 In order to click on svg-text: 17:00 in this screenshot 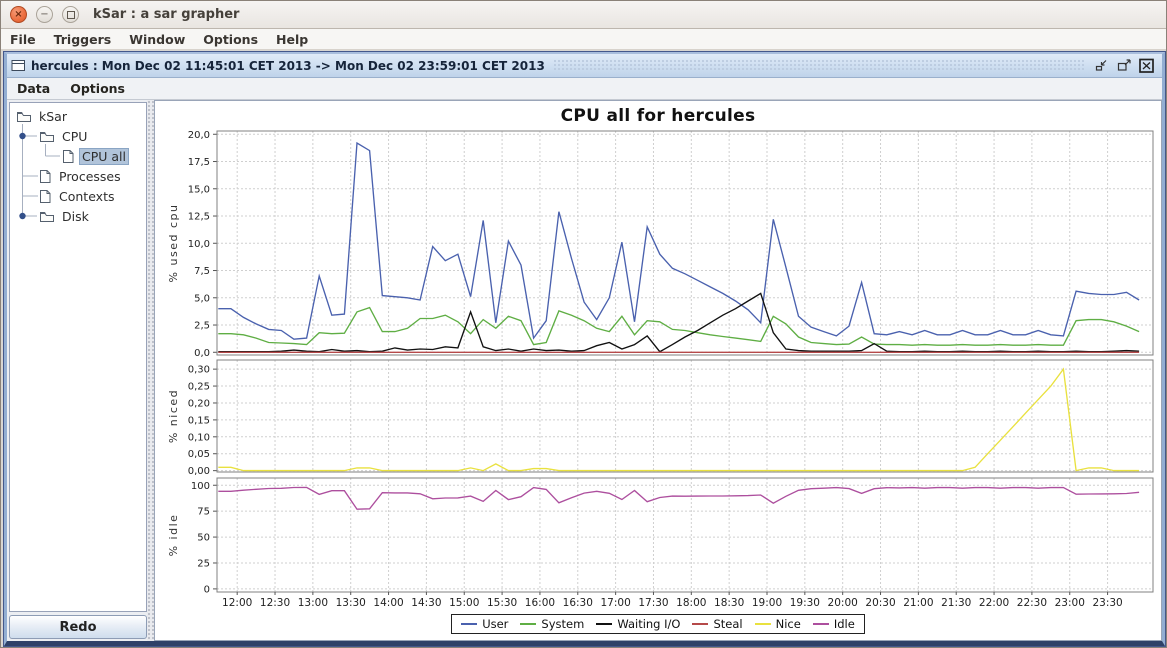, I will do `click(615, 603)`.